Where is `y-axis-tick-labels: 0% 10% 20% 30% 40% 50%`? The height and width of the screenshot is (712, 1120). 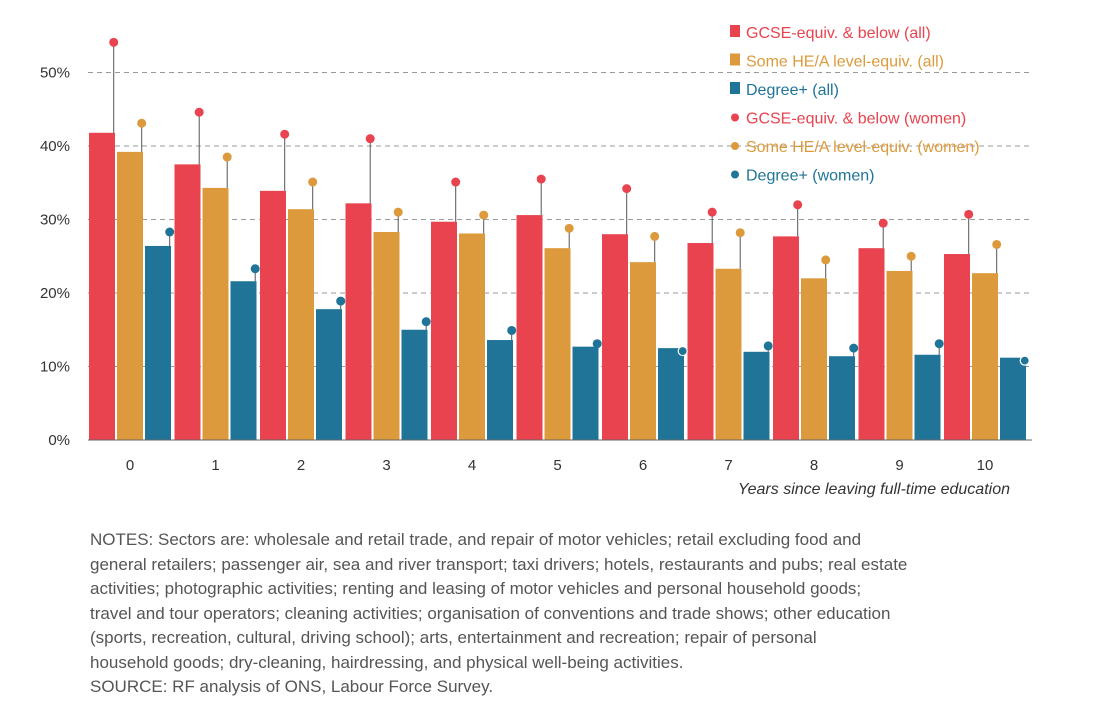
y-axis-tick-labels: 0% 10% 20% 30% 40% 50% is located at coordinates (55, 257).